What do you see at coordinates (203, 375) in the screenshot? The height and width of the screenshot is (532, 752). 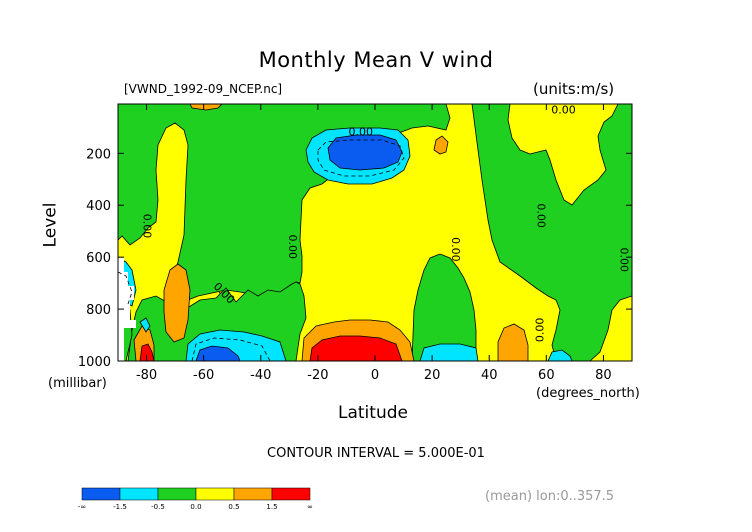 I see `x-tick-label: -60` at bounding box center [203, 375].